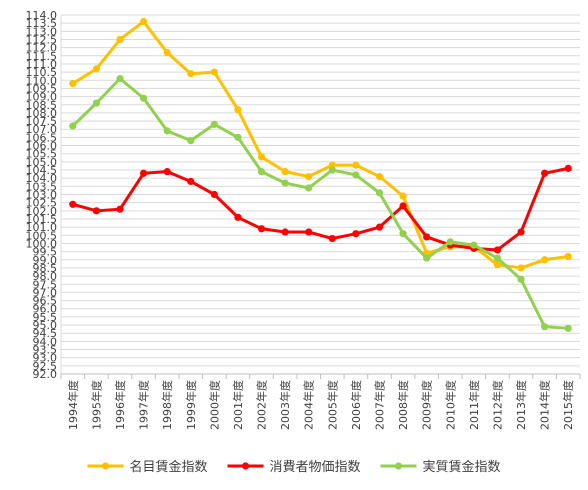 This screenshot has height=490, width=588. I want to click on x-tick-label: 2011年度, so click(474, 405).